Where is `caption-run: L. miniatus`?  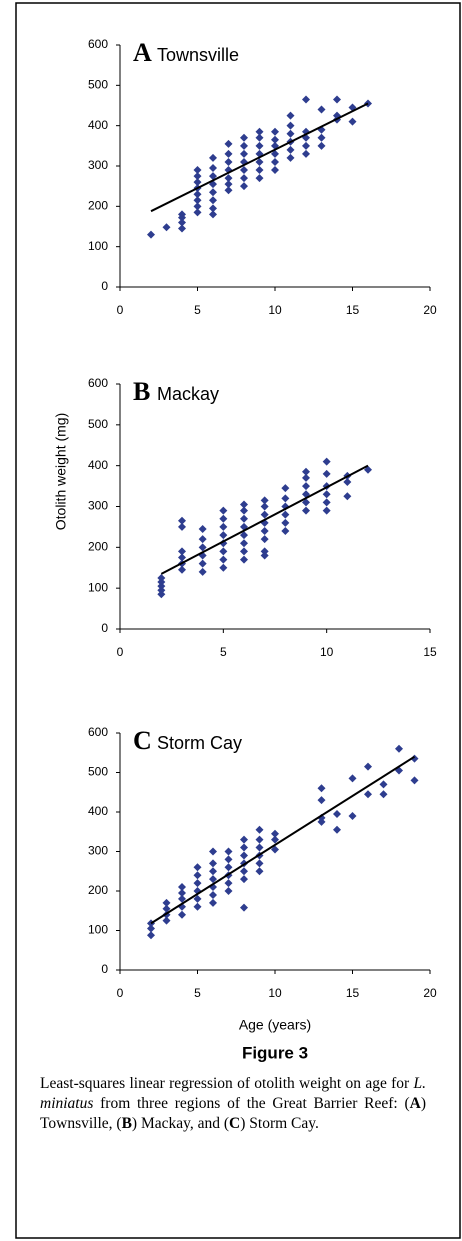 caption-run: L. miniatus is located at coordinates (233, 1093).